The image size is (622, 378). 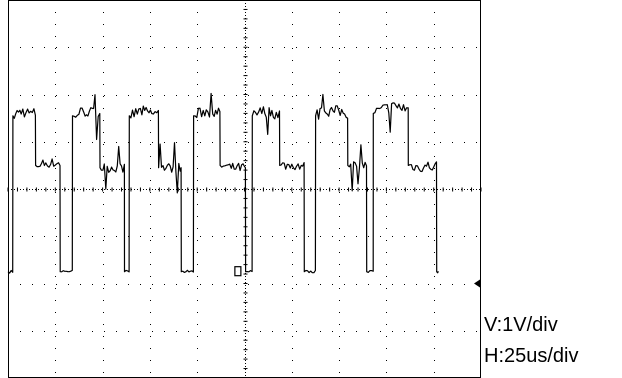 I want to click on ground-level-arrow, so click(x=477, y=283).